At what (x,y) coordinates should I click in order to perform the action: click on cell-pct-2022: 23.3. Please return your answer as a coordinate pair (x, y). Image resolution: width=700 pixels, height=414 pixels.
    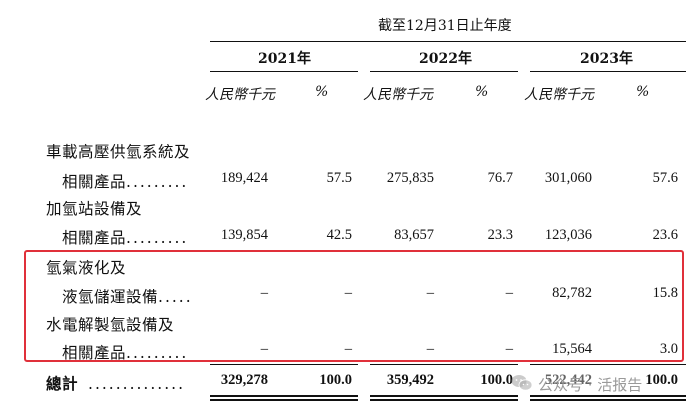
    Looking at the image, I should click on (500, 235).